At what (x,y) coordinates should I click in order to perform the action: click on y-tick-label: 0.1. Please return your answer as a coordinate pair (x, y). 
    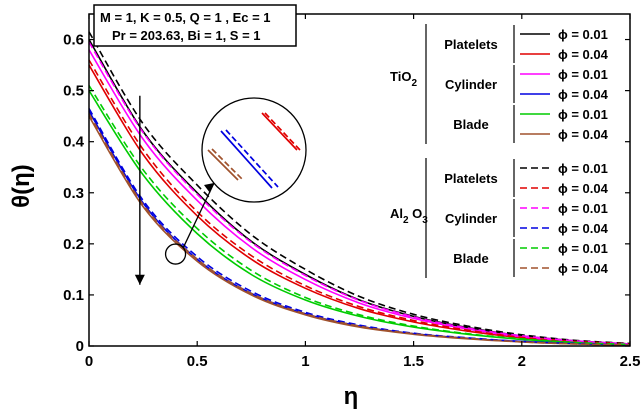
    Looking at the image, I should click on (73, 295).